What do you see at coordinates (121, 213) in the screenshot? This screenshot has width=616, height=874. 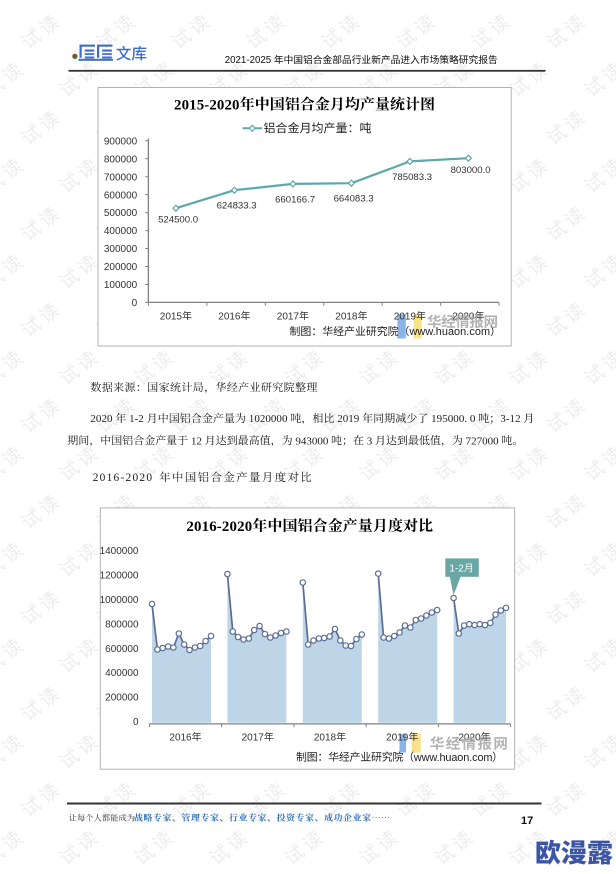 I see `svg-text: 500000` at bounding box center [121, 213].